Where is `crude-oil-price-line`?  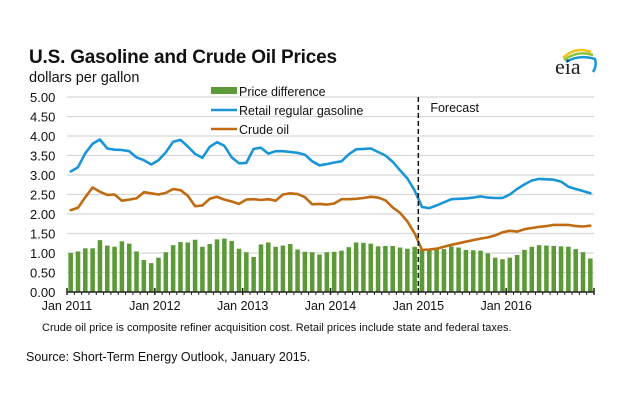
crude-oil-price-line is located at coordinates (330, 219).